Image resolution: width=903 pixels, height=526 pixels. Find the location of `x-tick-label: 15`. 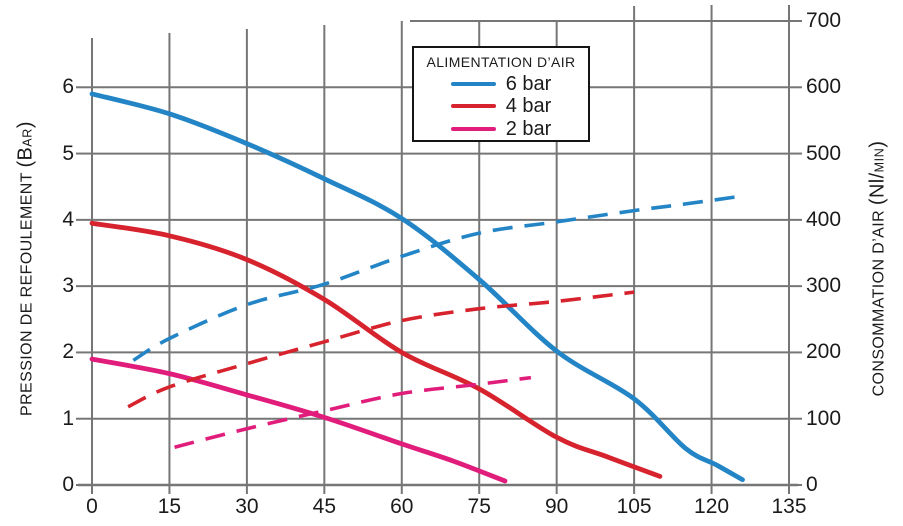

x-tick-label: 15 is located at coordinates (169, 506).